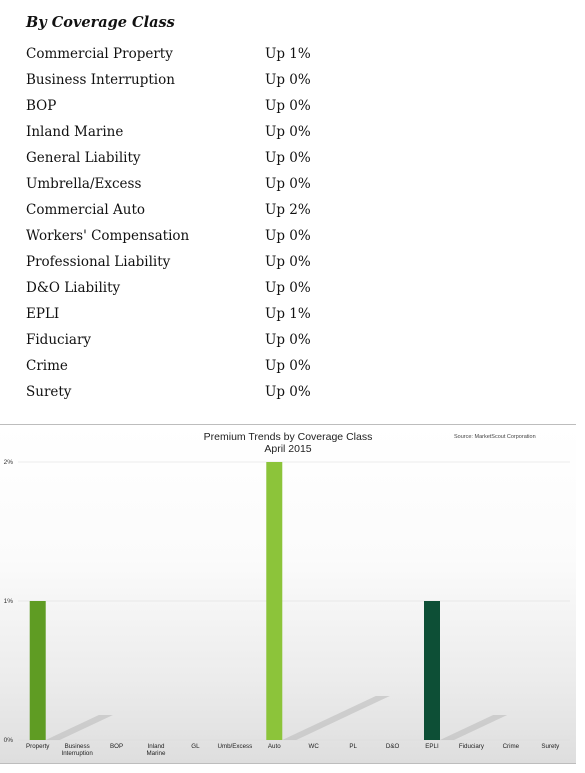 The image size is (585, 773). Describe the element at coordinates (511, 746) in the screenshot. I see `x-tick-label: Crime` at that location.